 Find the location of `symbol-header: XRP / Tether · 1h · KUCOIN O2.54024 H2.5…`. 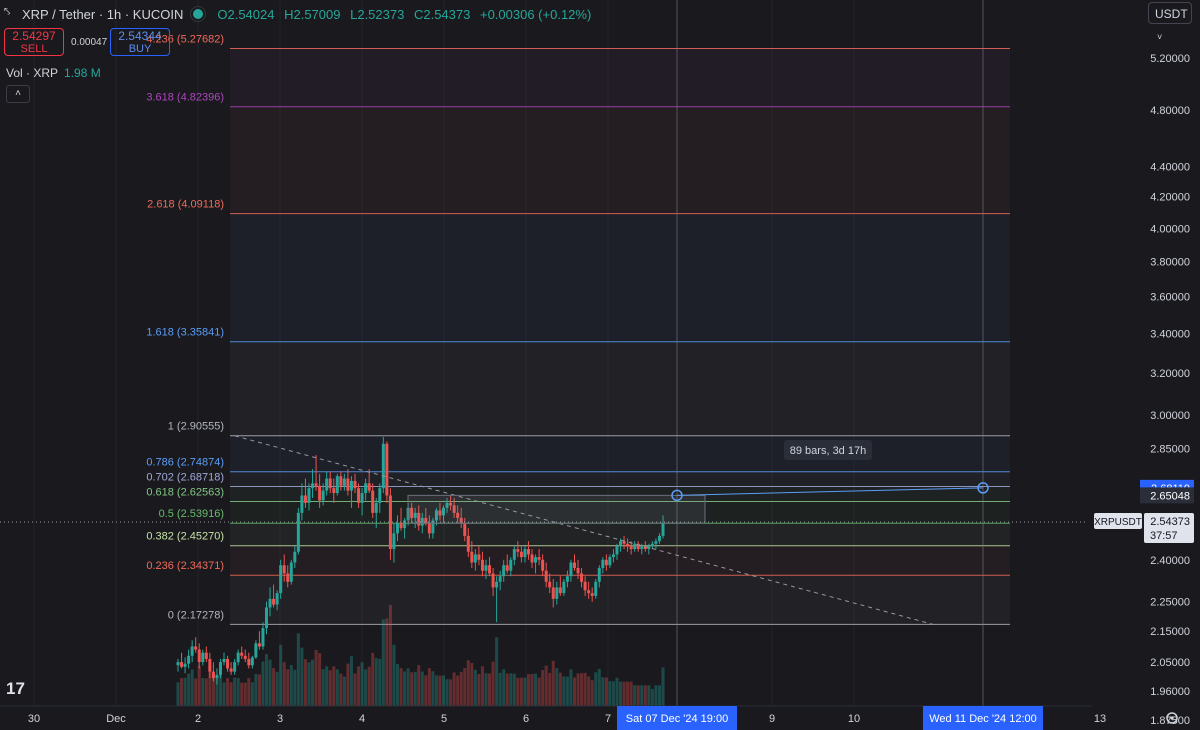

symbol-header: XRP / Tether · 1h · KUCOIN O2.54024 H2.5… is located at coordinates (306, 14).